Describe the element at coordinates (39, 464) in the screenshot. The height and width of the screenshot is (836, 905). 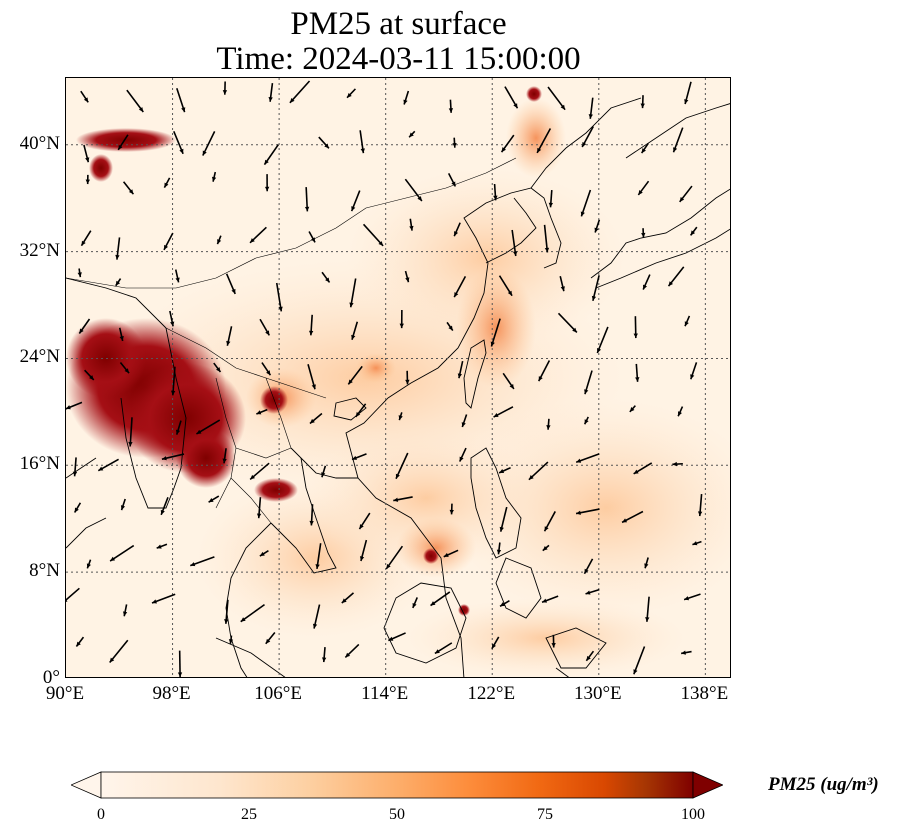
I see `lat-tick-label: 16°N` at that location.